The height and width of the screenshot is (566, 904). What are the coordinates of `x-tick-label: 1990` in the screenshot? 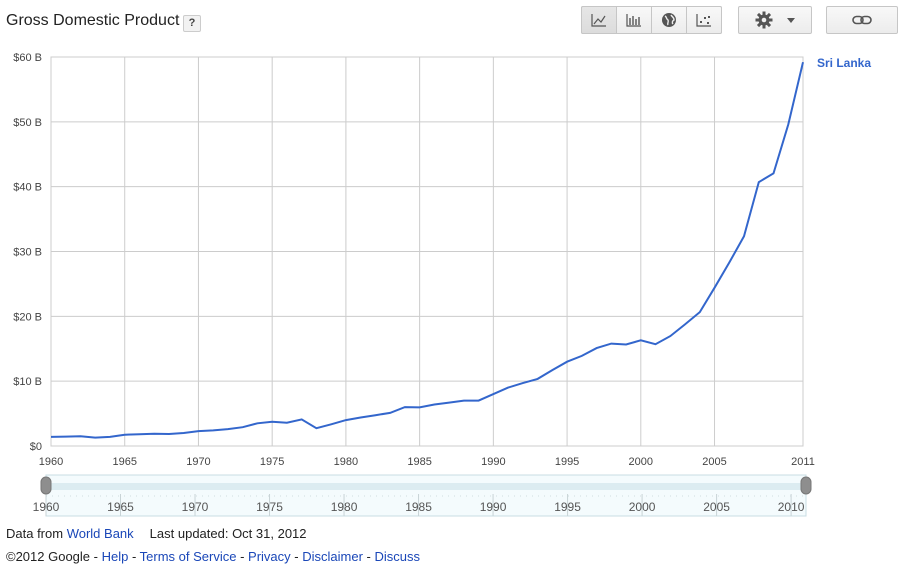 It's located at (493, 462).